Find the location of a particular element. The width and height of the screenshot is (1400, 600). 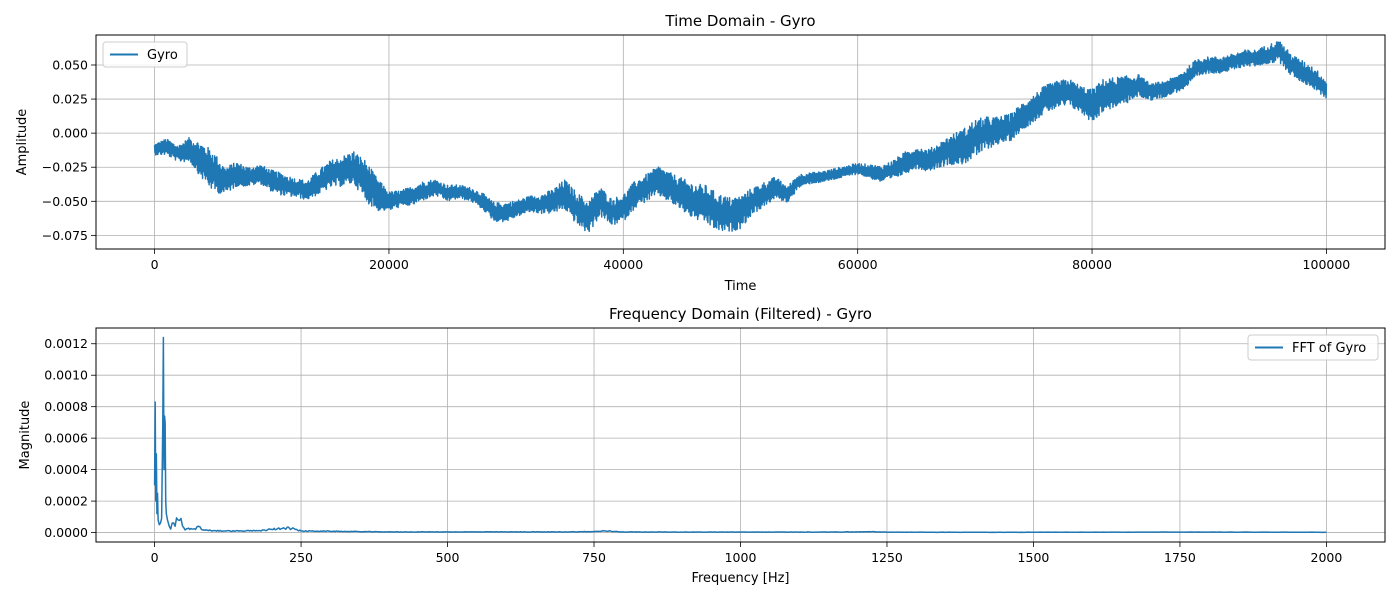

time-domain-ytick-label: 0.025 is located at coordinates (70, 99).